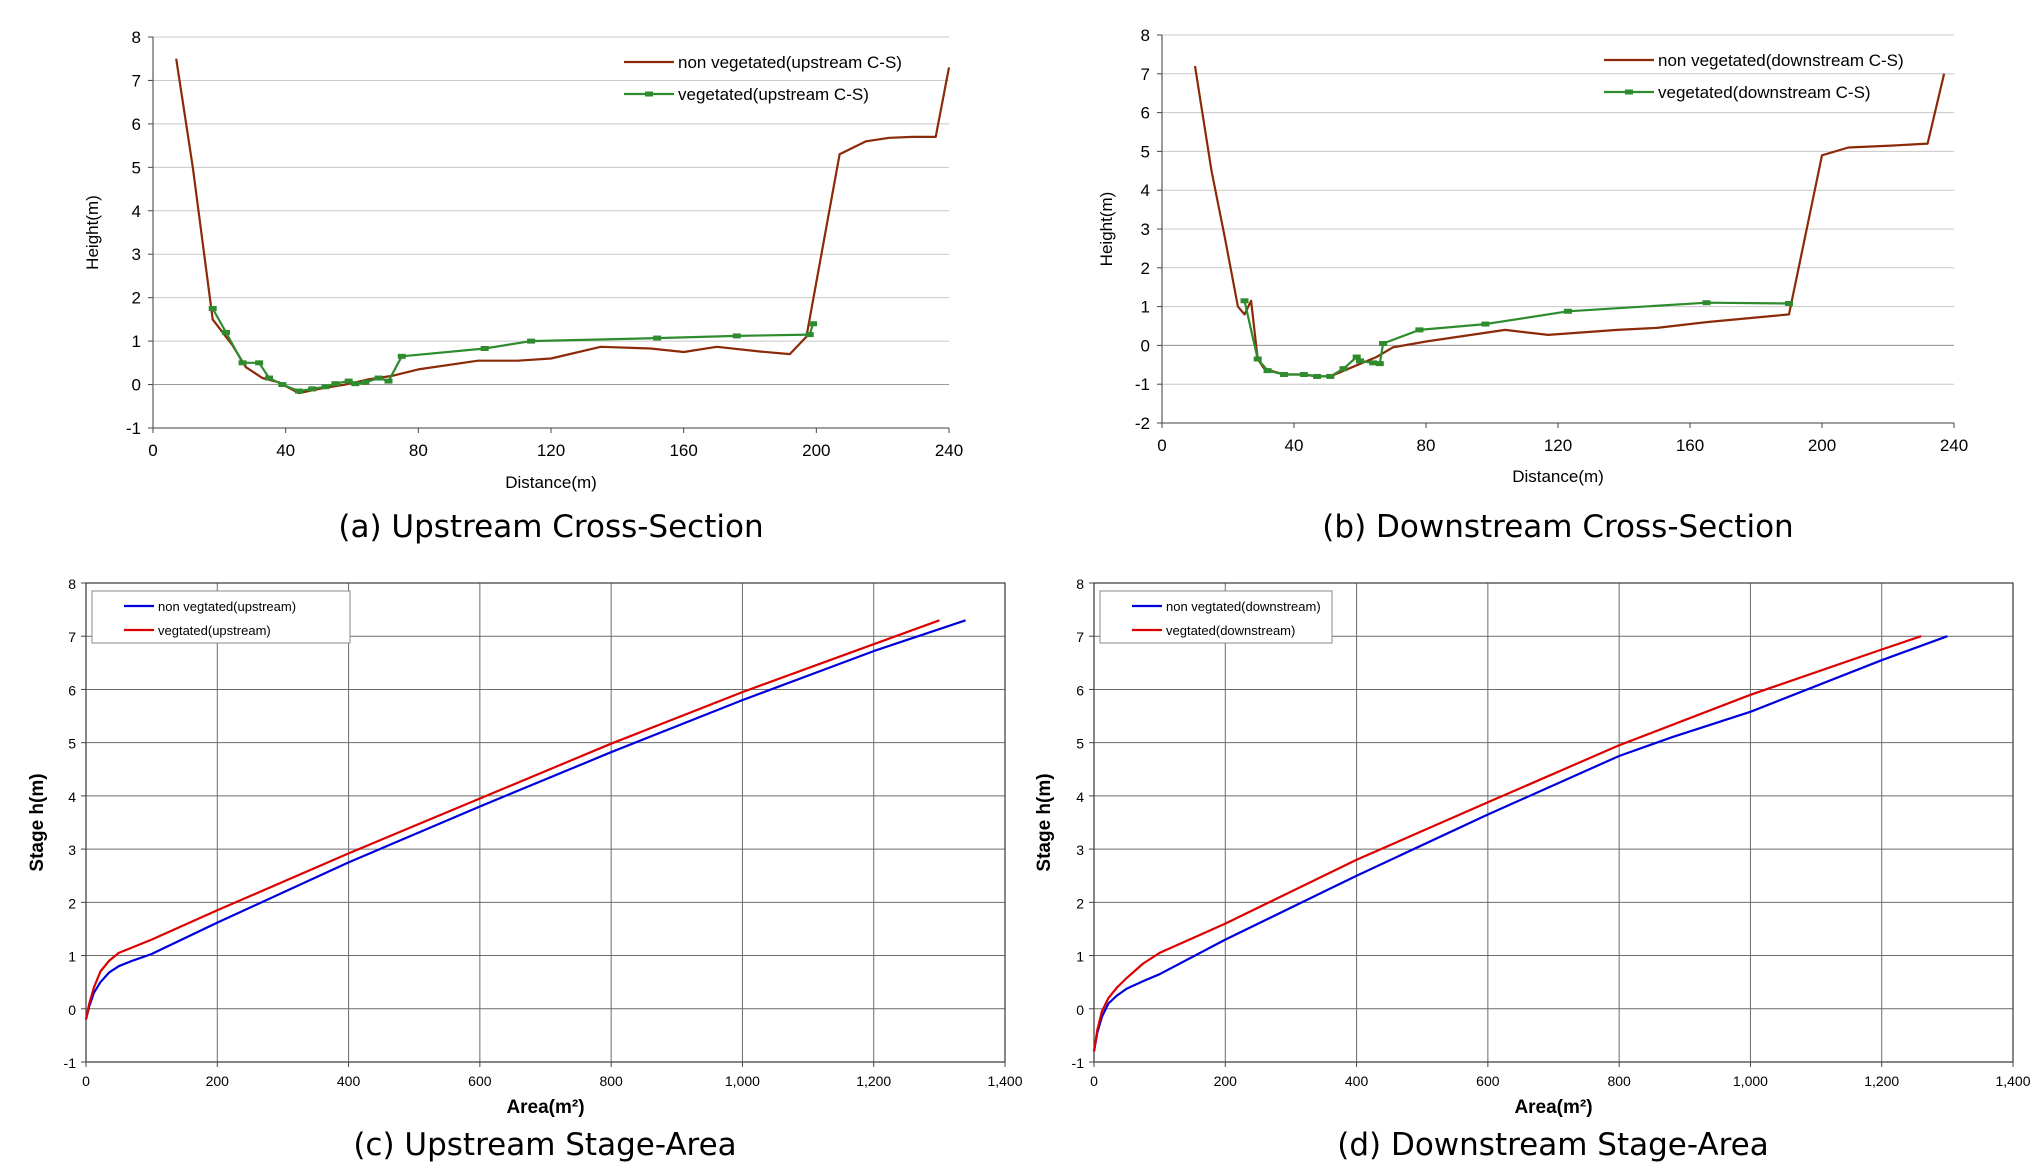 The width and height of the screenshot is (2032, 1173). I want to click on x-tick-label: 240, so click(1954, 445).